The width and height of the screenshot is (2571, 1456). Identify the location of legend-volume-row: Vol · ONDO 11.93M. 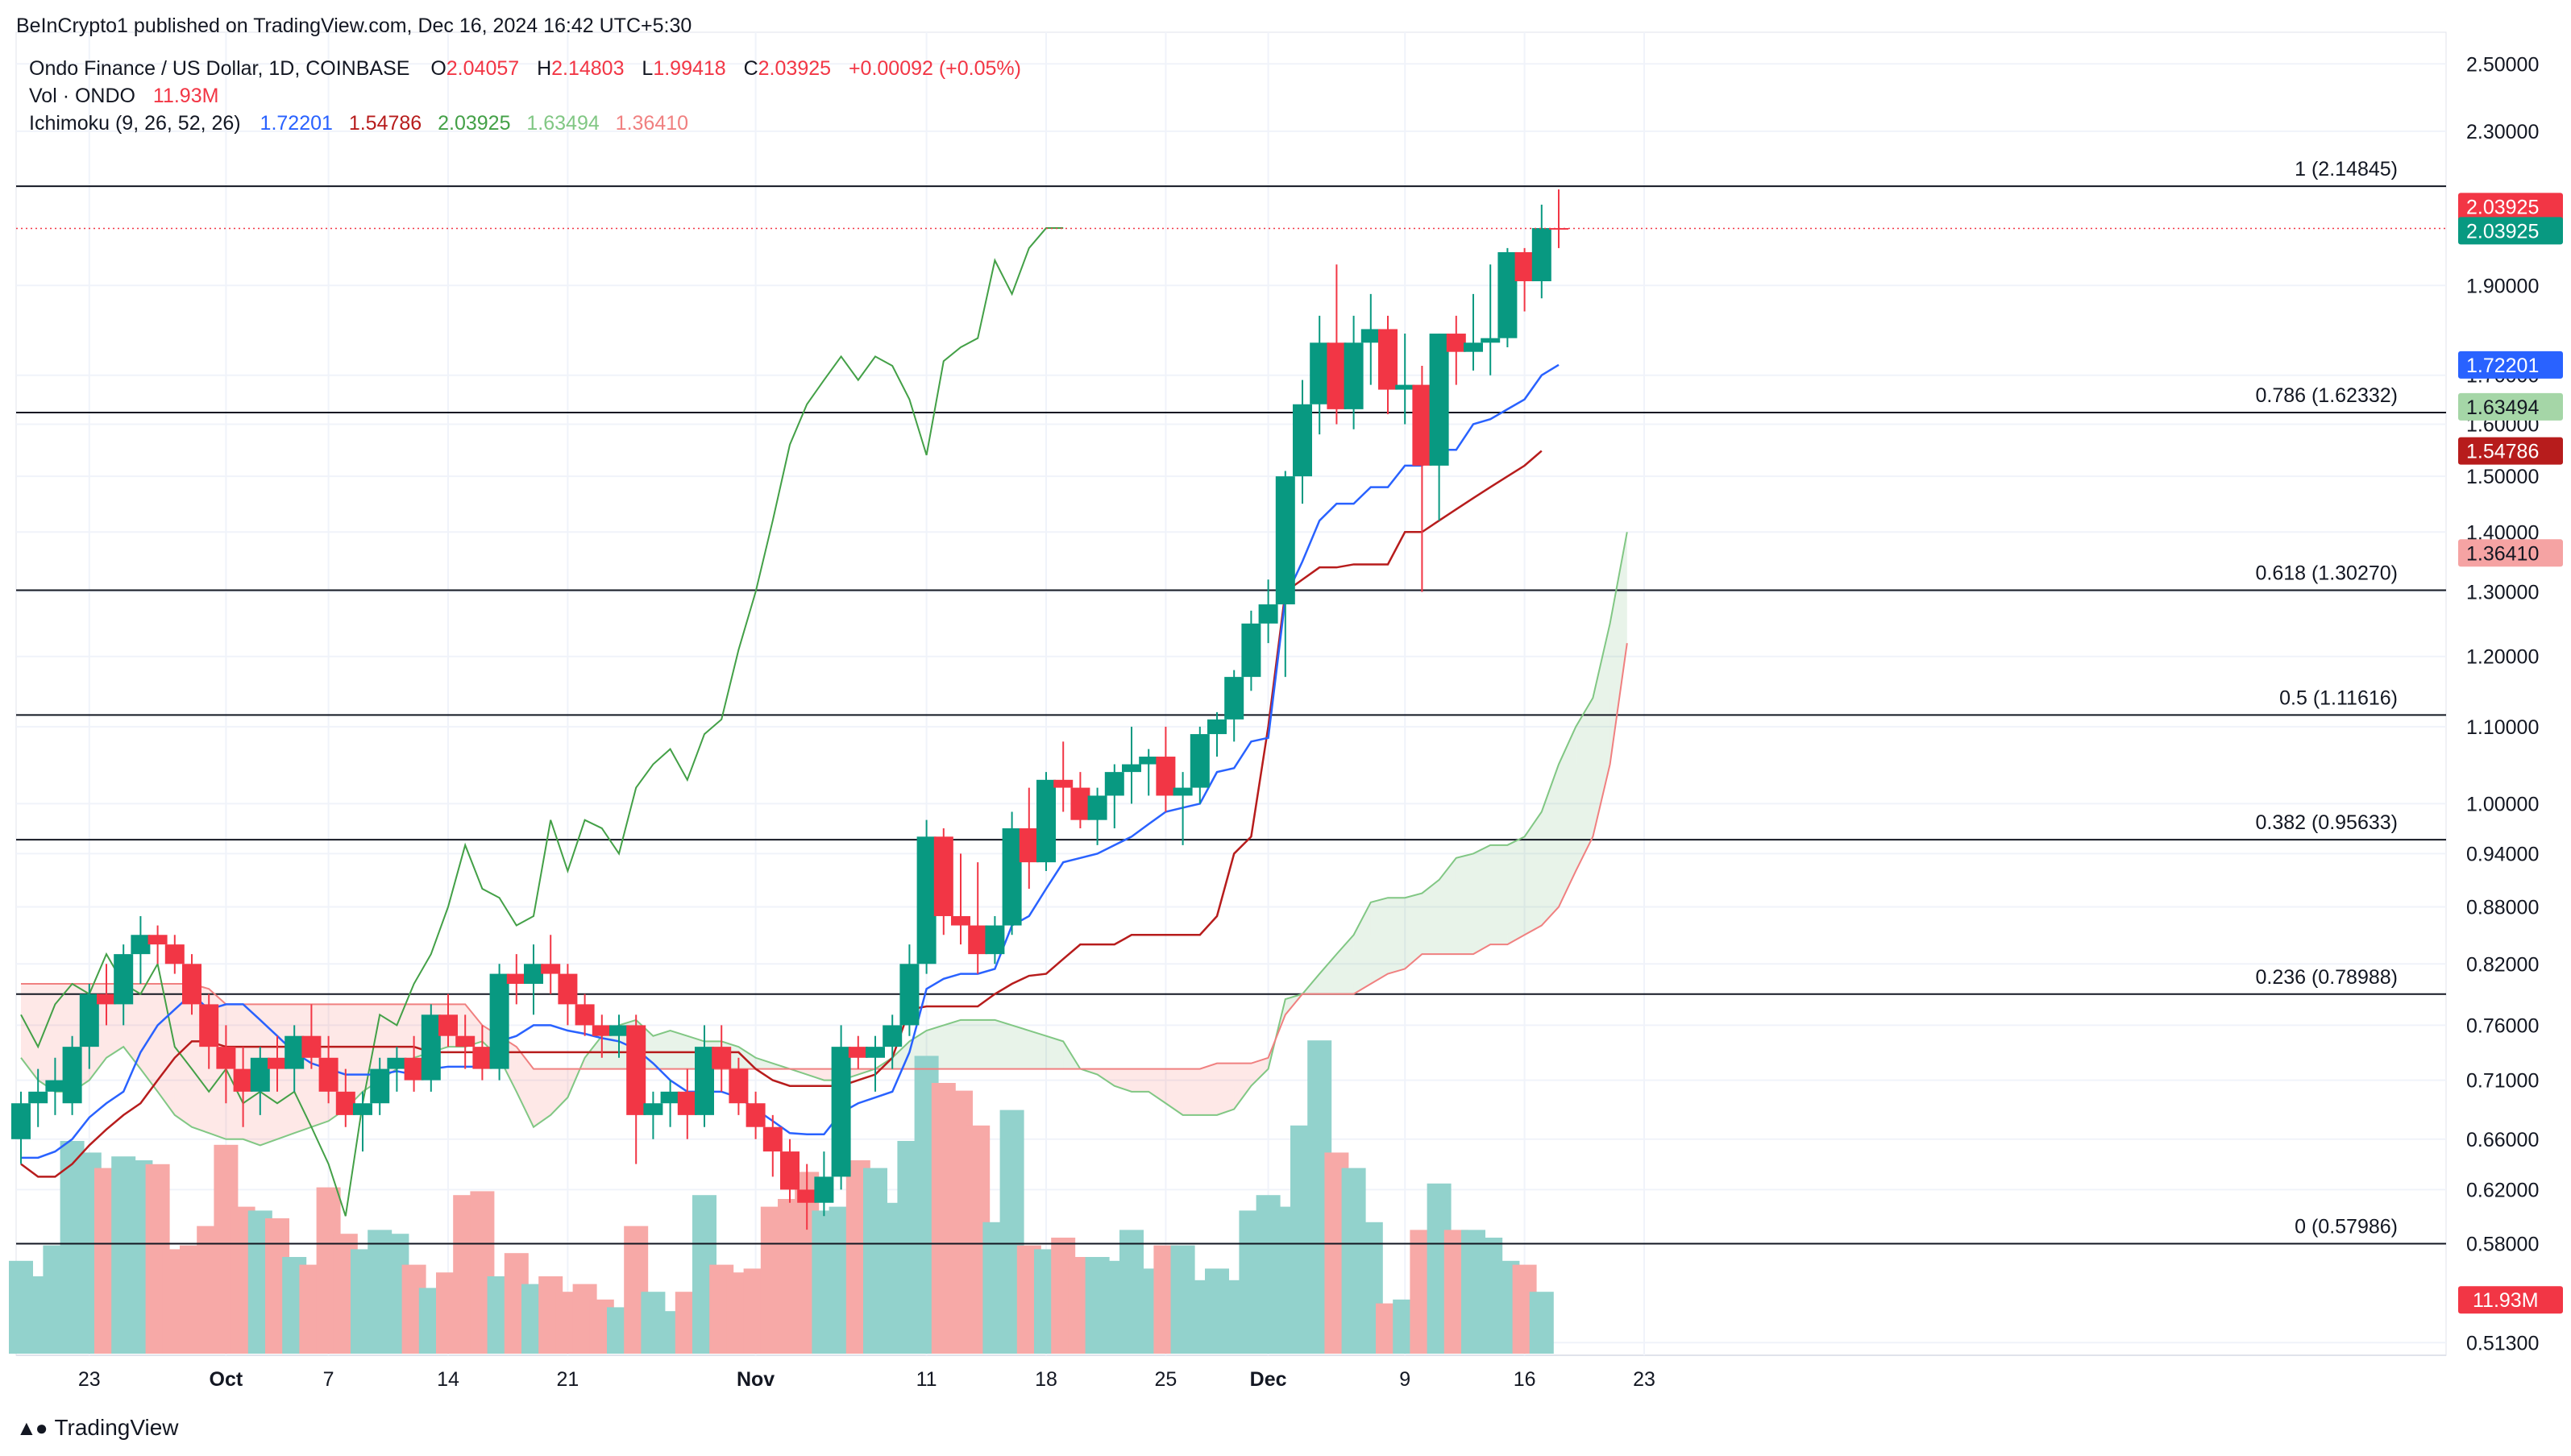
(525, 96).